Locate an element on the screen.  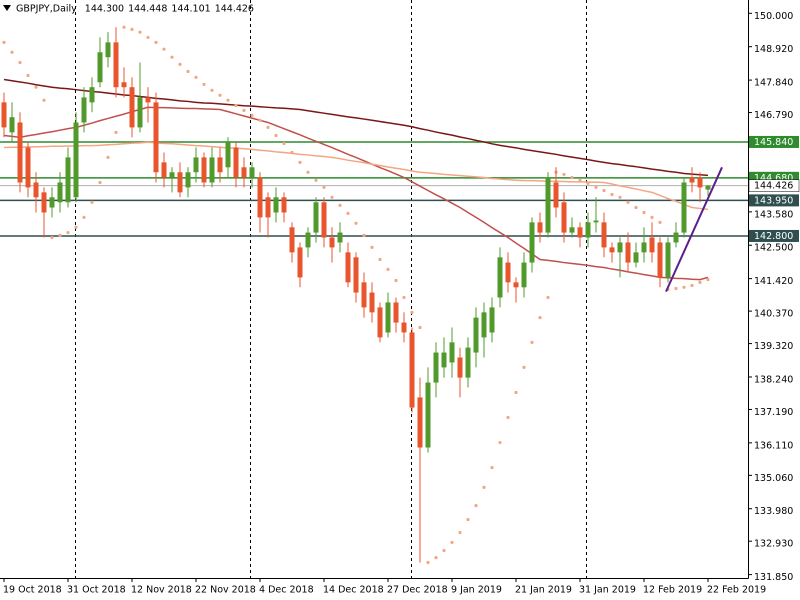
x-tick-label: 22 Nov 2018 is located at coordinates (225, 590).